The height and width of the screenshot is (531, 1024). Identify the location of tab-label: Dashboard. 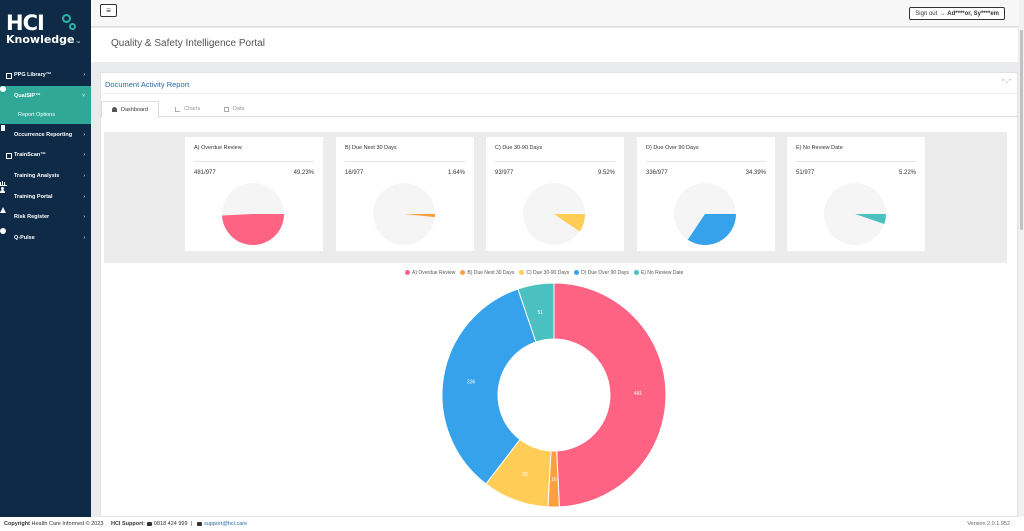
(134, 109).